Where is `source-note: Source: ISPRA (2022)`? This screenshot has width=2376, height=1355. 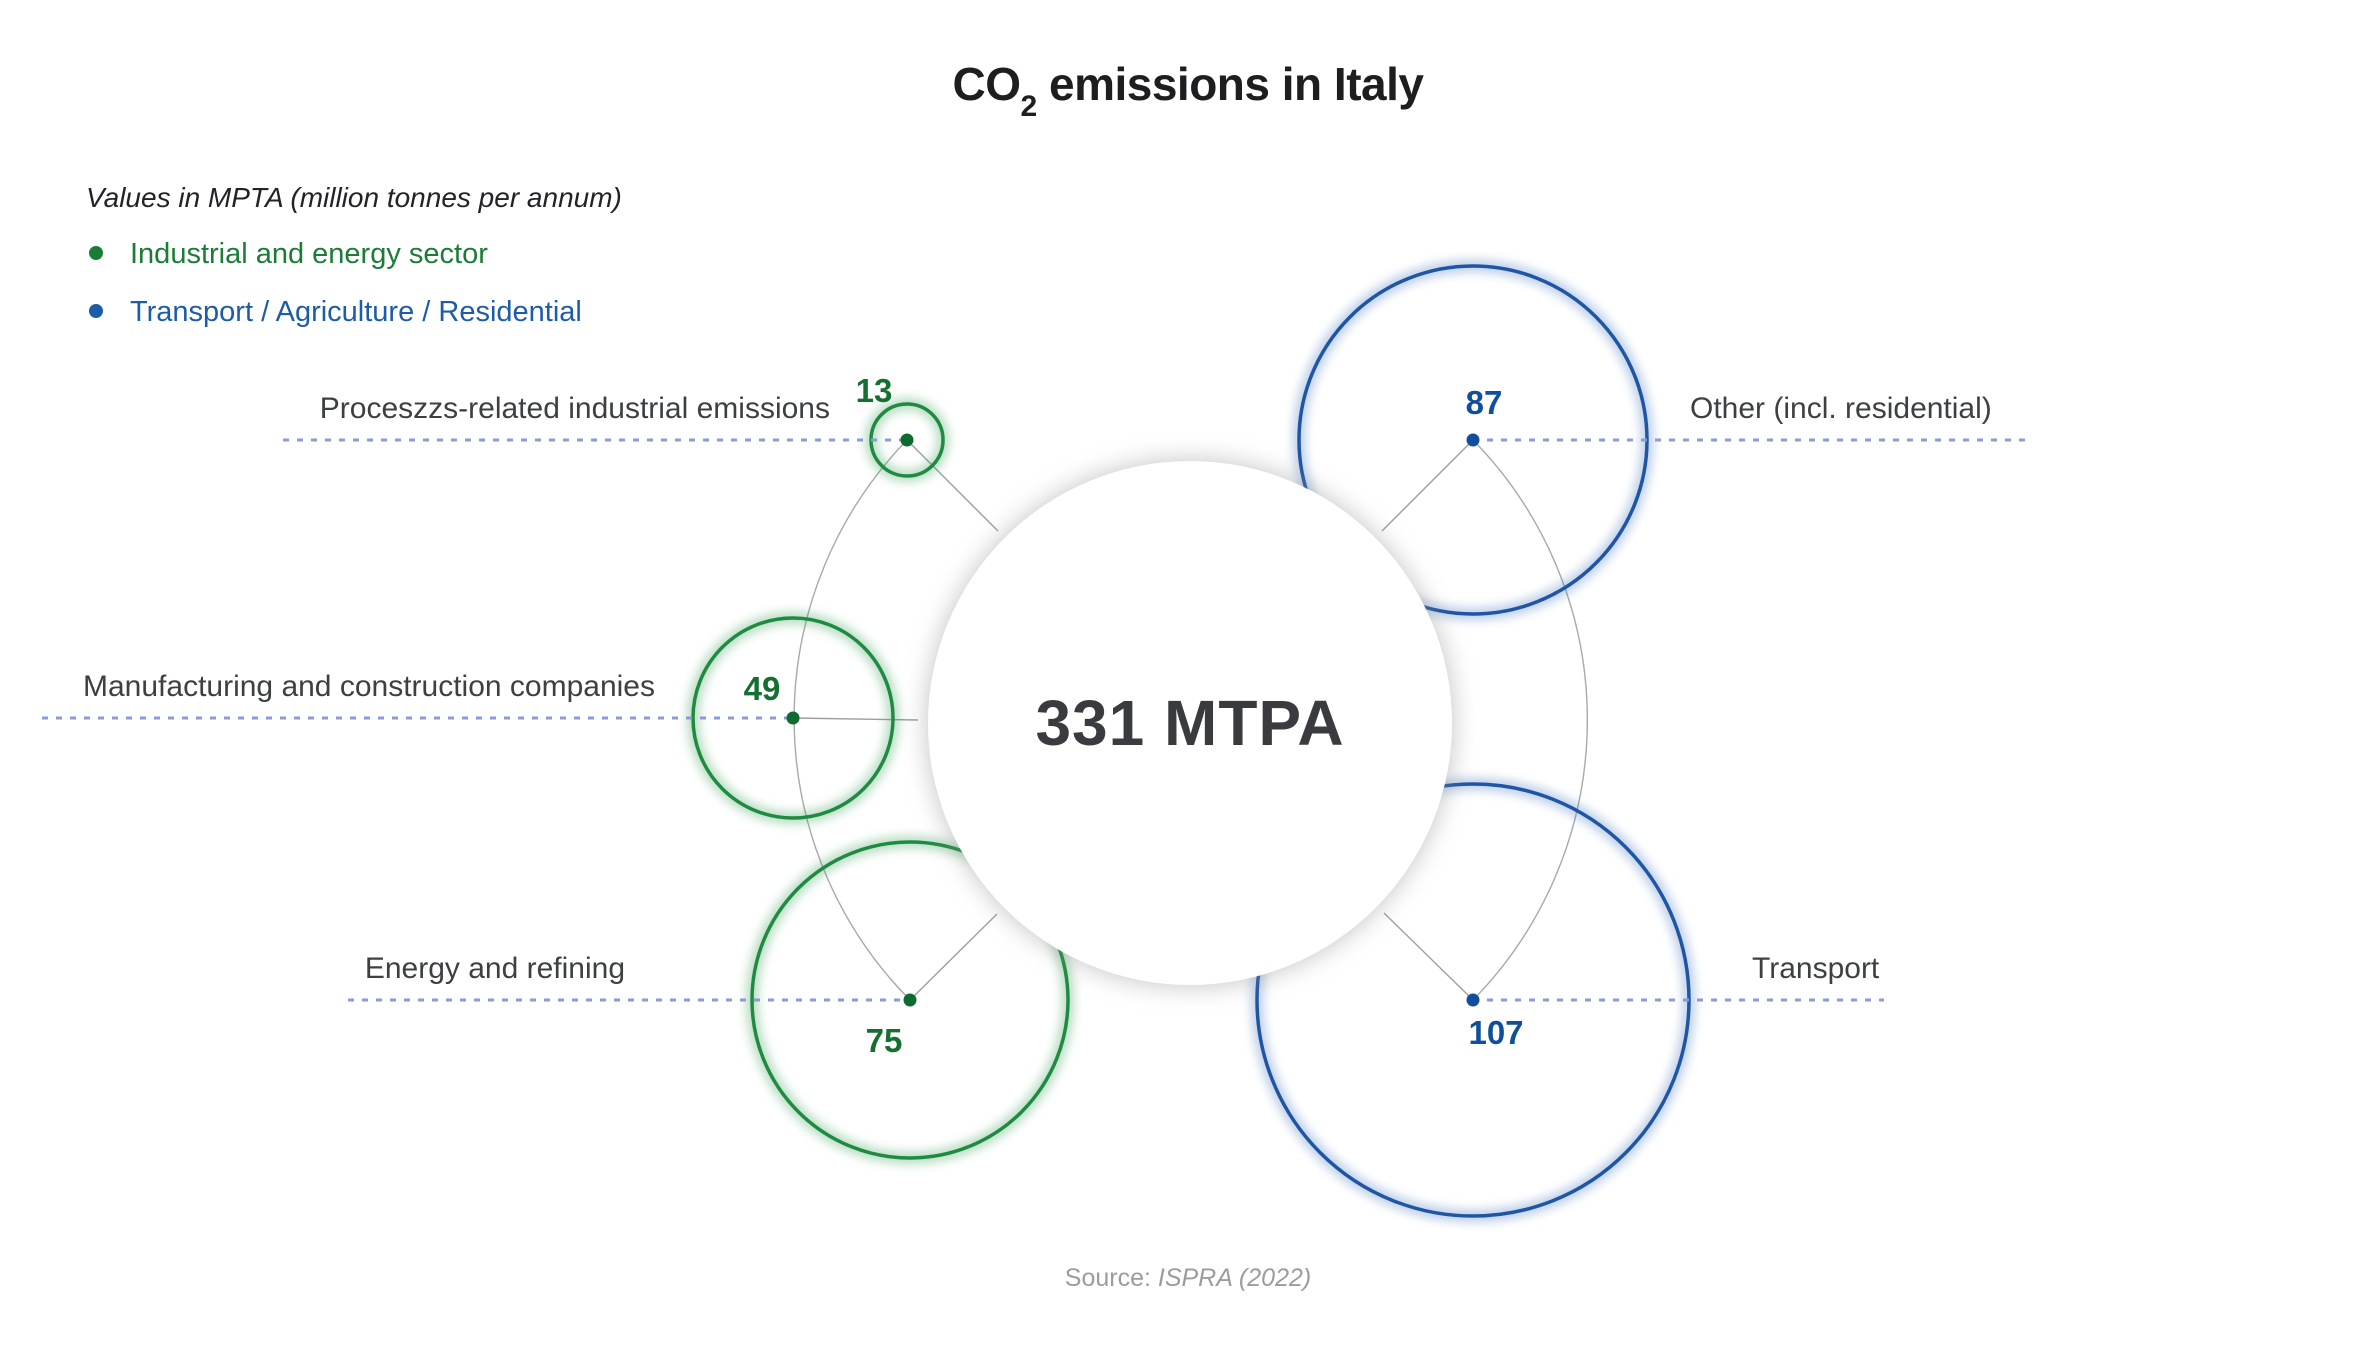
source-note: Source: ISPRA (2022) is located at coordinates (1188, 1278).